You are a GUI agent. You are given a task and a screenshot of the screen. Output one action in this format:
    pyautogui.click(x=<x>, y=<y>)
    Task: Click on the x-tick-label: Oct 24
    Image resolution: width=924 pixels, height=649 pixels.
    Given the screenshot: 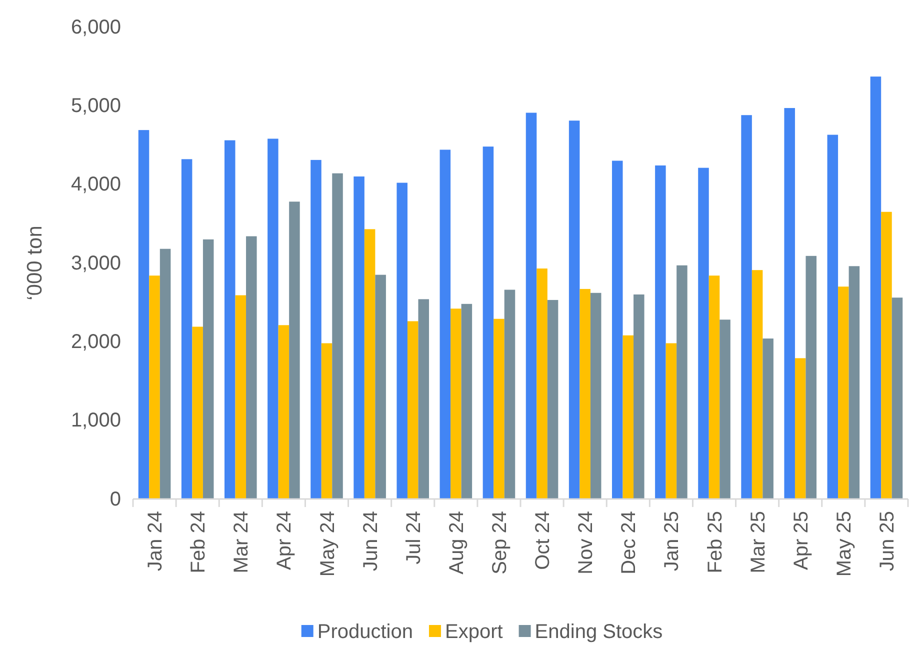 What is the action you would take?
    pyautogui.click(x=543, y=540)
    